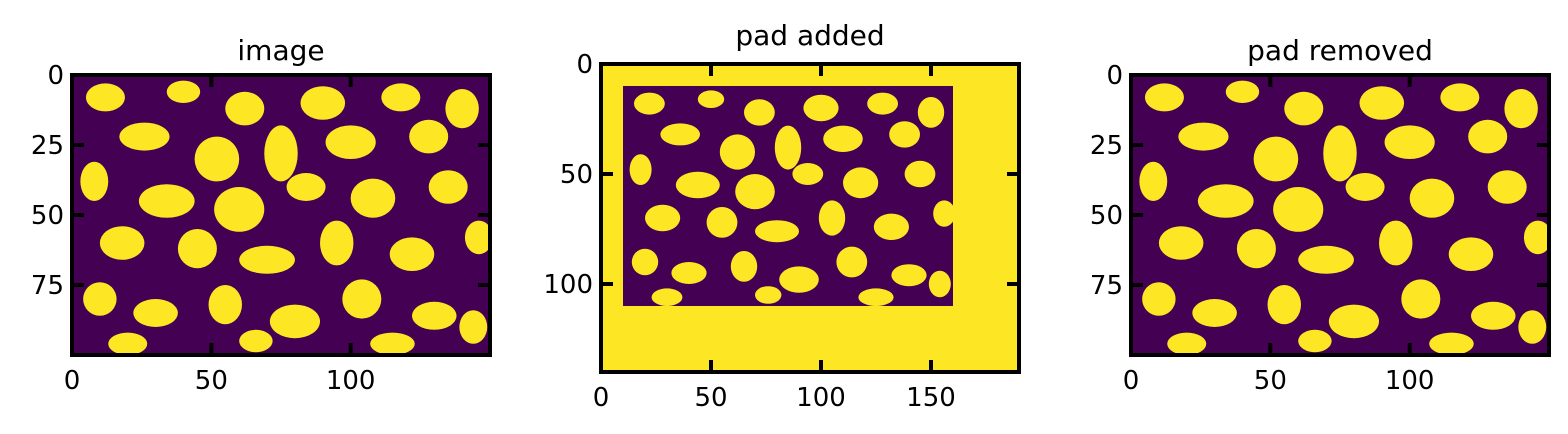 The height and width of the screenshot is (434, 1568). I want to click on y-tick-label: 75, so click(1106, 286).